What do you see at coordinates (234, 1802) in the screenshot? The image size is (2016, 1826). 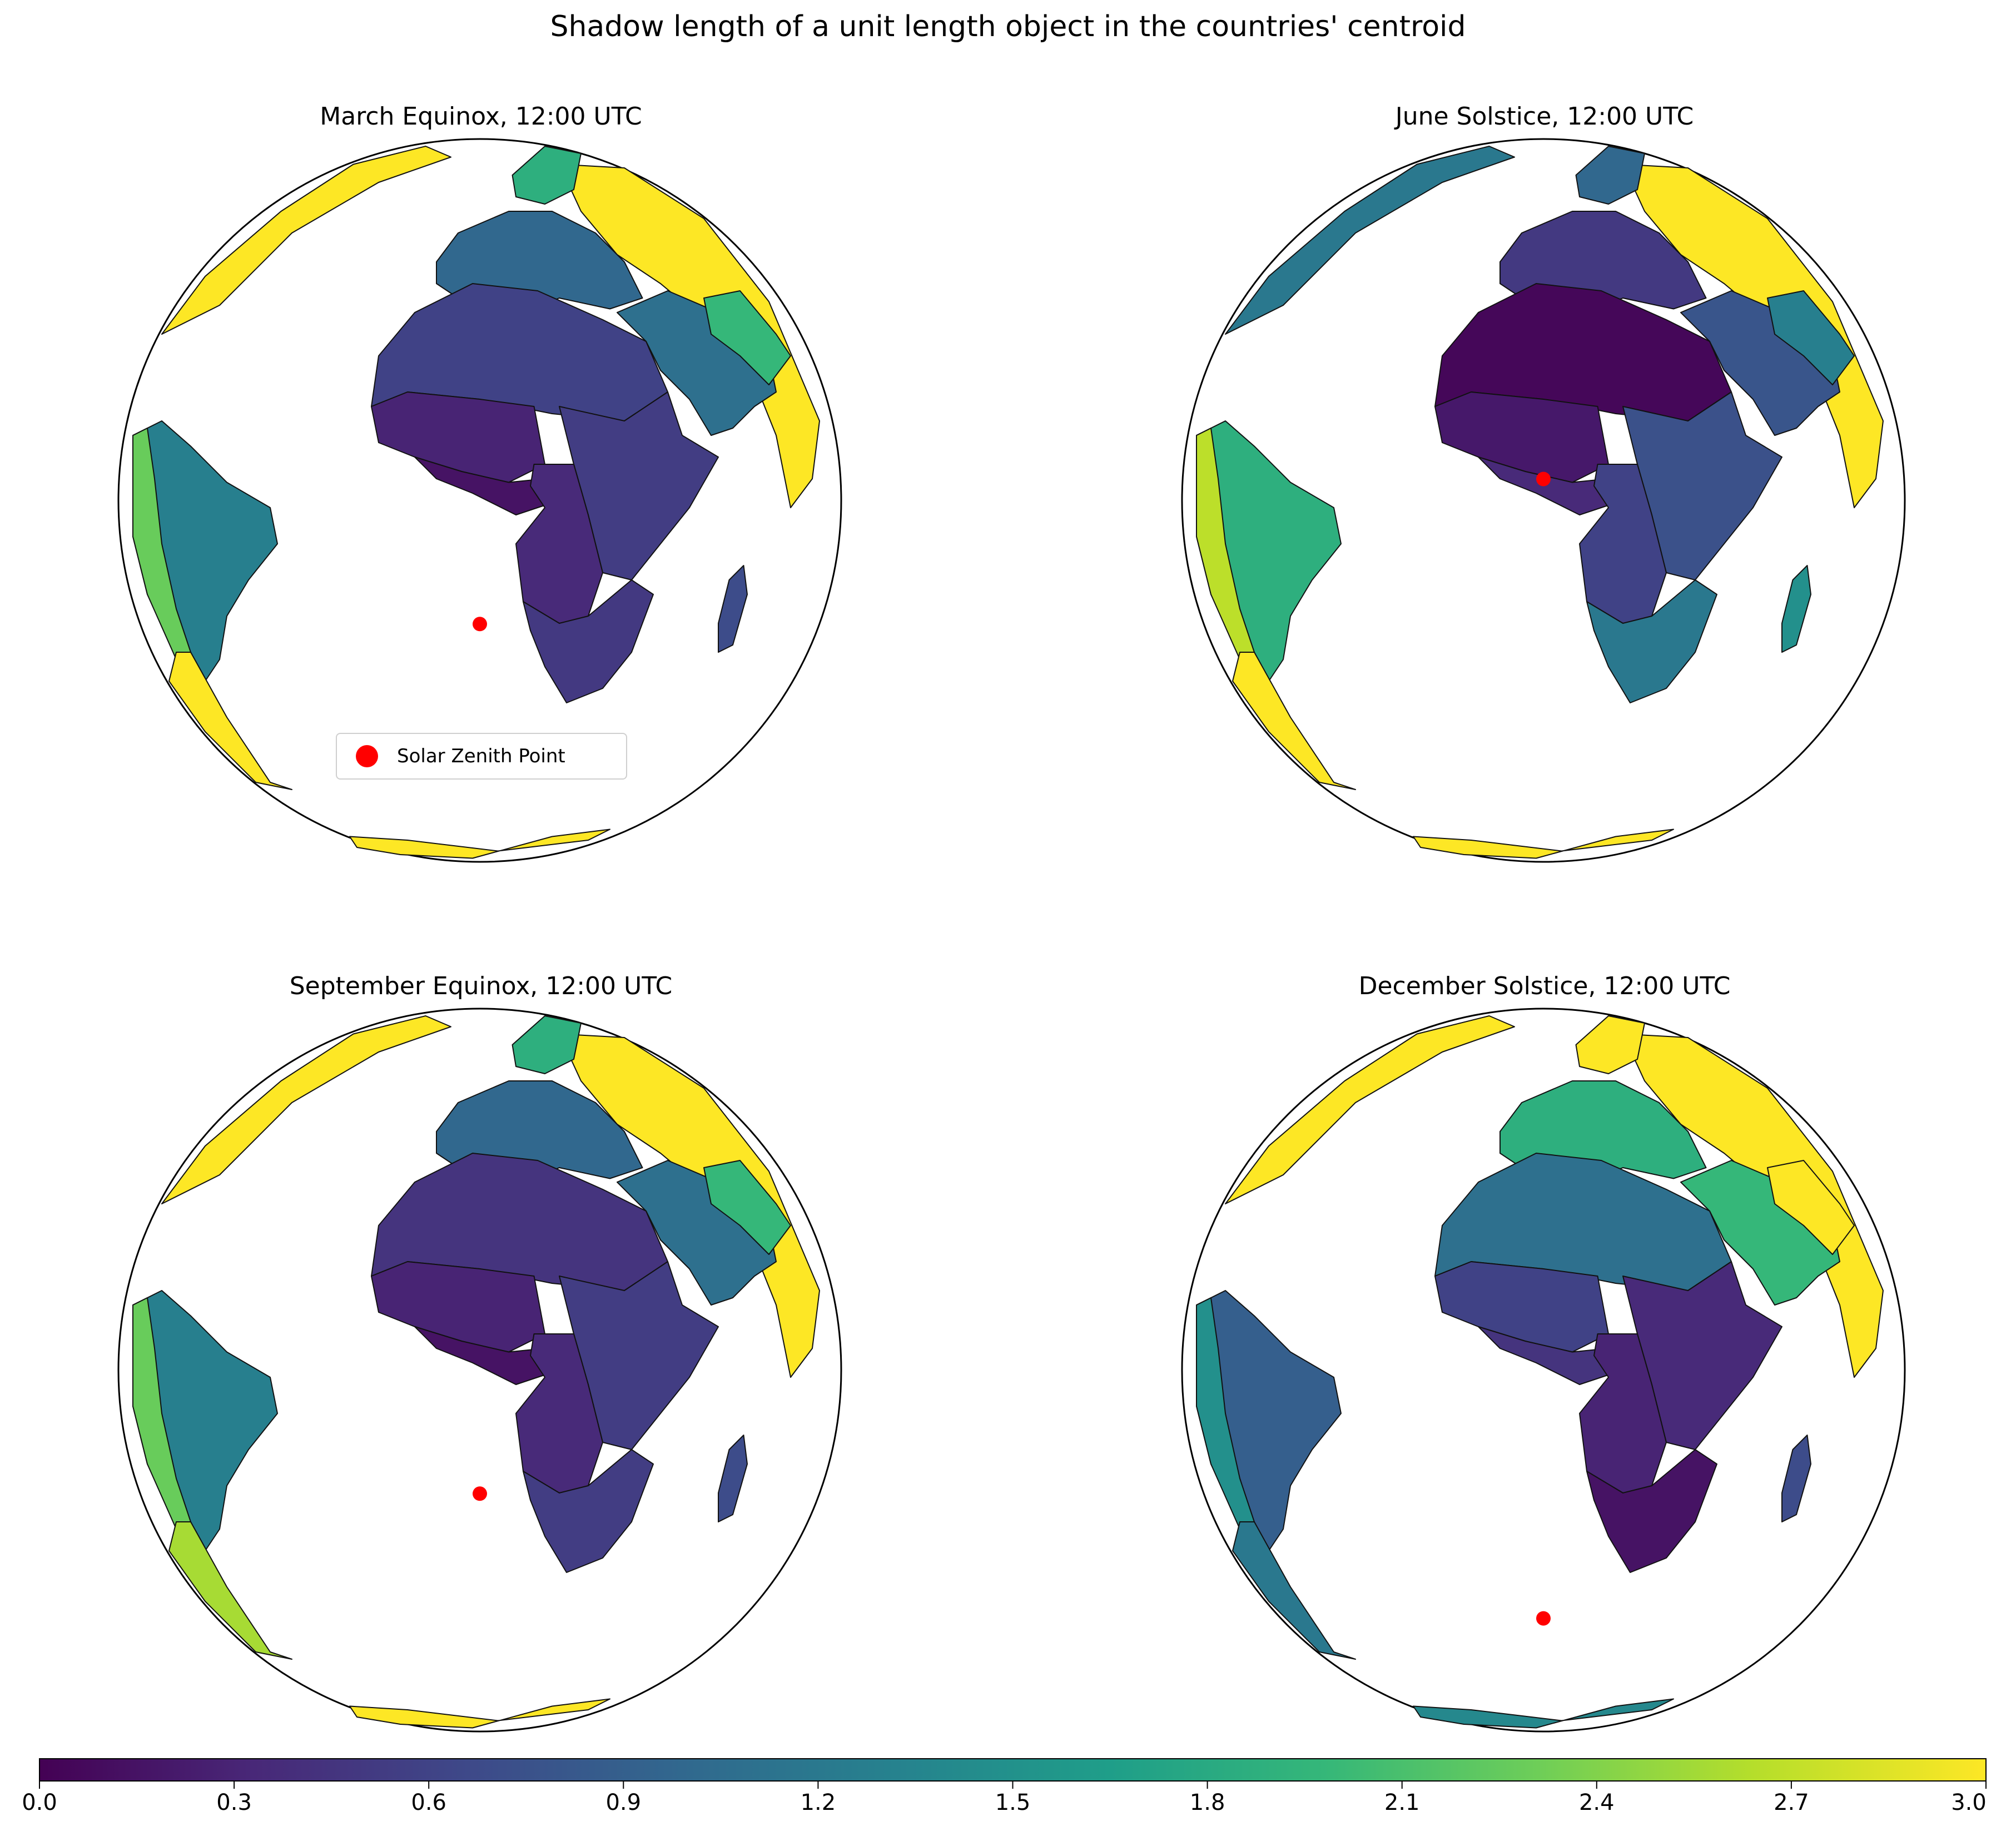 I see `colorbar-tick-label: 0.3` at bounding box center [234, 1802].